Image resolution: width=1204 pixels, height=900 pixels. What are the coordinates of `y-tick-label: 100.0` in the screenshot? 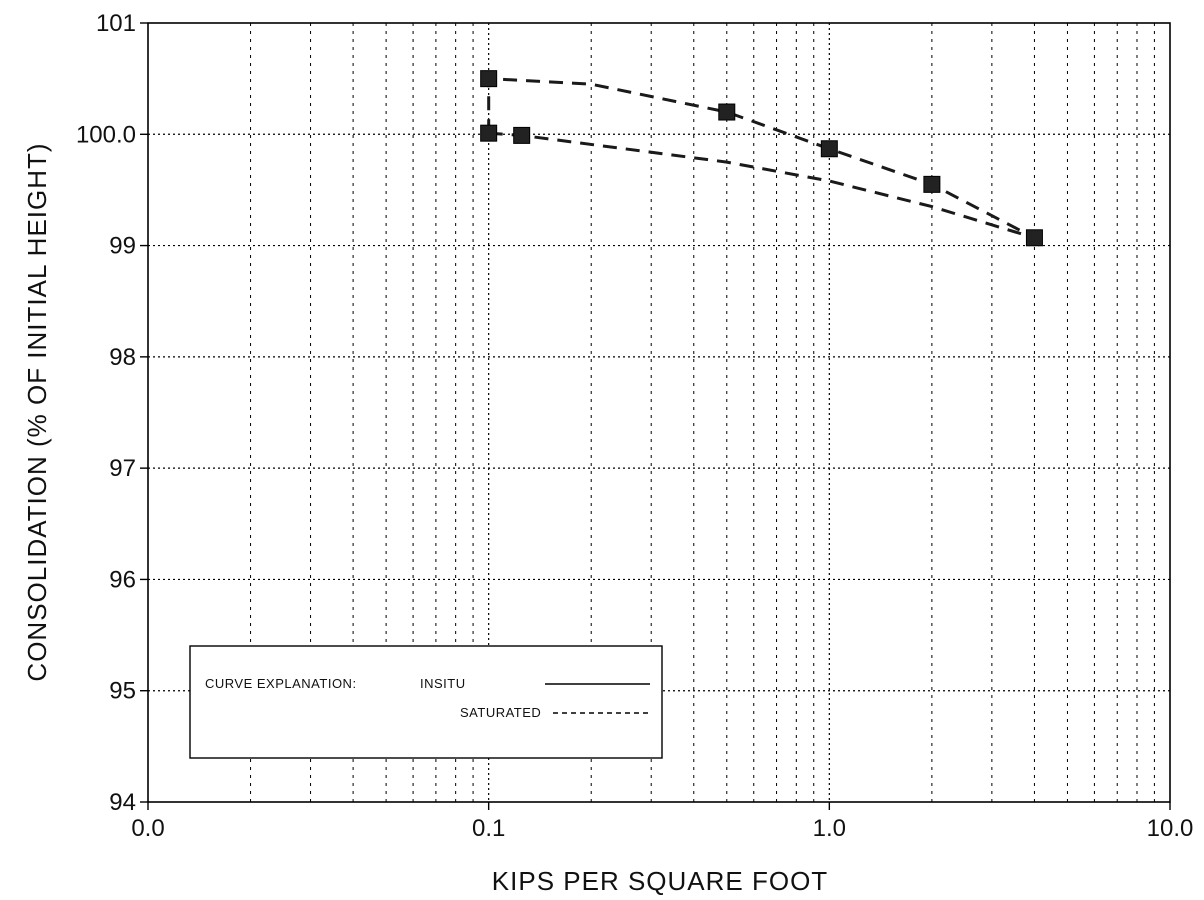 It's located at (106, 134).